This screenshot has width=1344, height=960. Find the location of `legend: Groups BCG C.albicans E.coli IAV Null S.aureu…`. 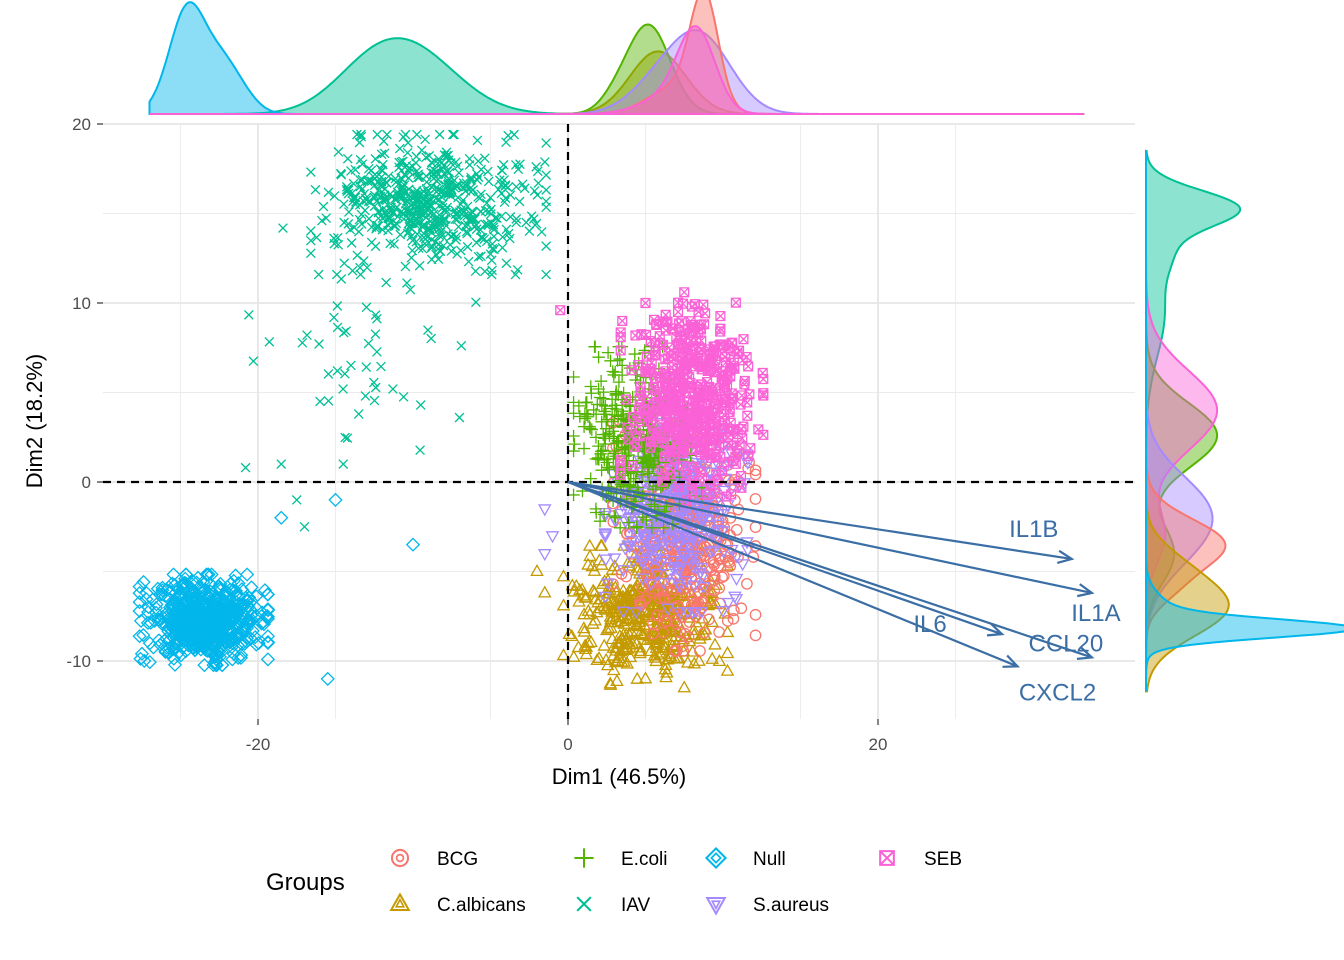

legend: Groups BCG C.albicans E.coli IAV Null S.aureu… is located at coordinates (614, 881).